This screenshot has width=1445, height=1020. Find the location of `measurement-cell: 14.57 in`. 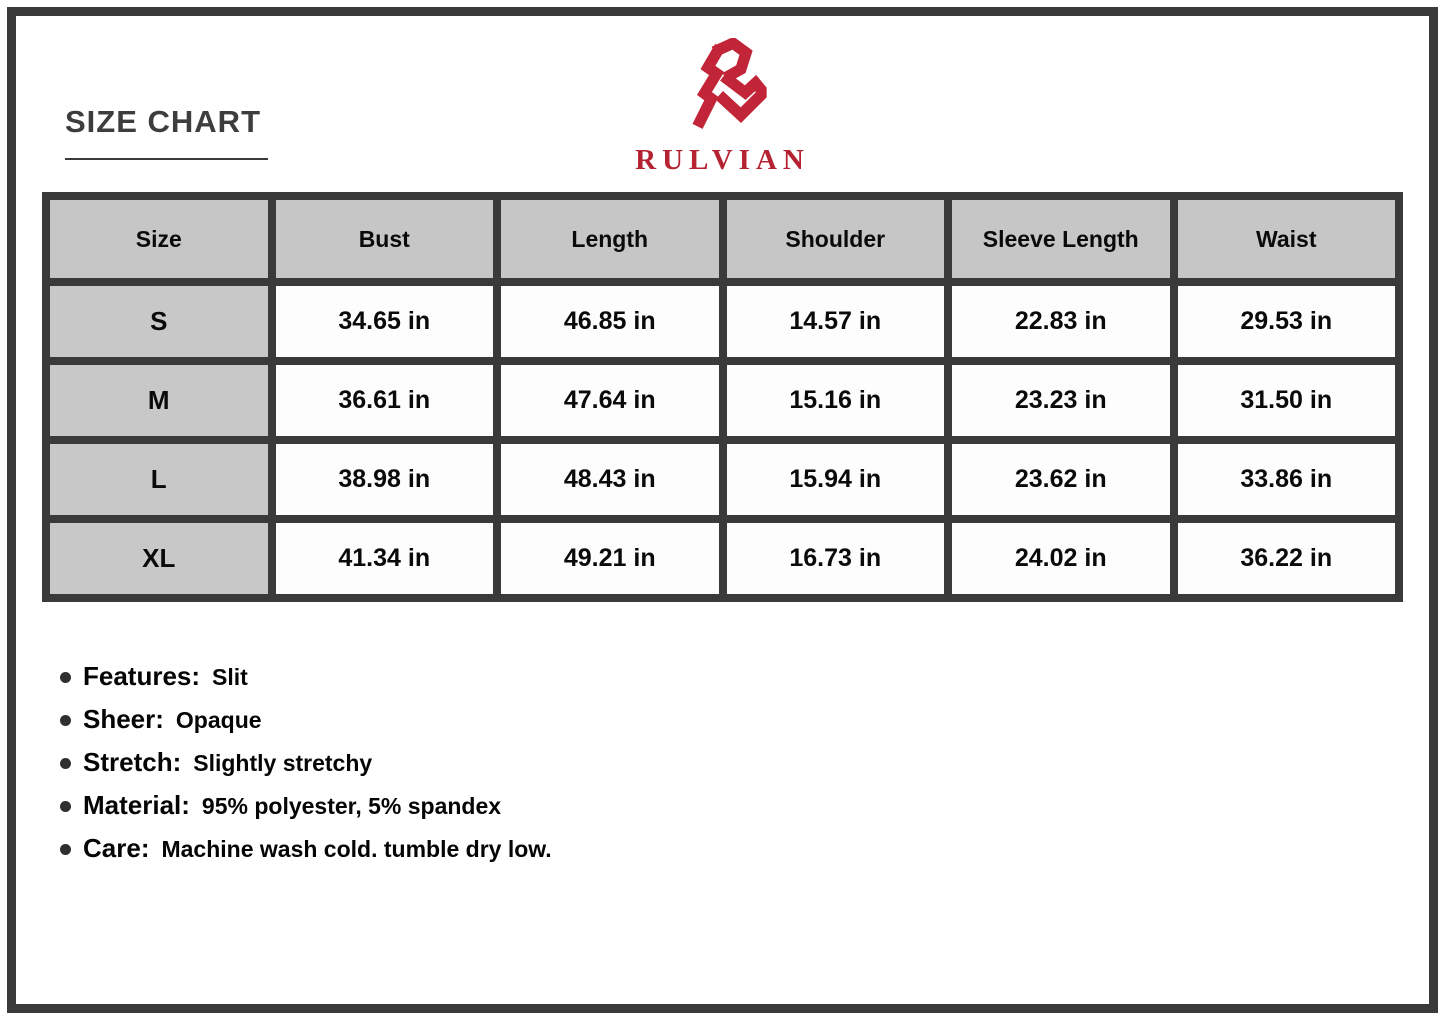

measurement-cell: 14.57 in is located at coordinates (835, 321).